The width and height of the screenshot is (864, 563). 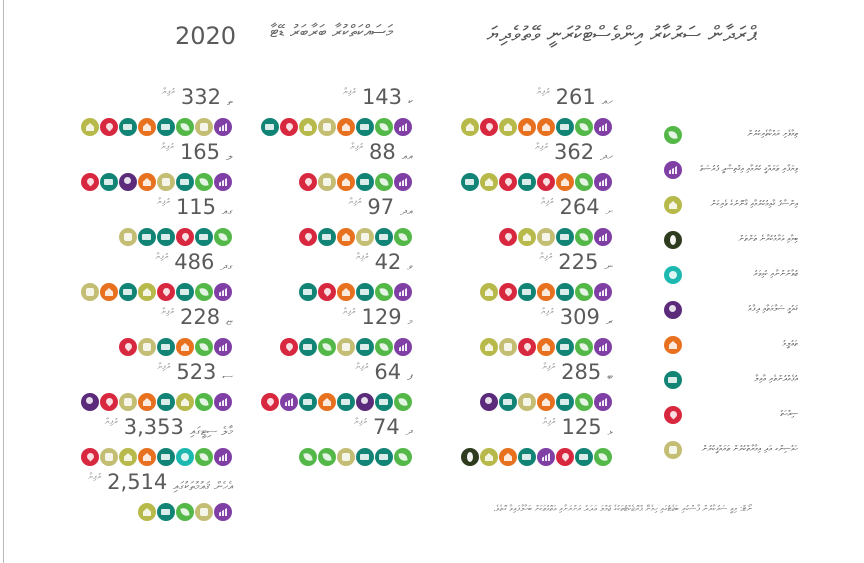 What do you see at coordinates (229, 101) in the screenshot?
I see `atoll-code: ތ` at bounding box center [229, 101].